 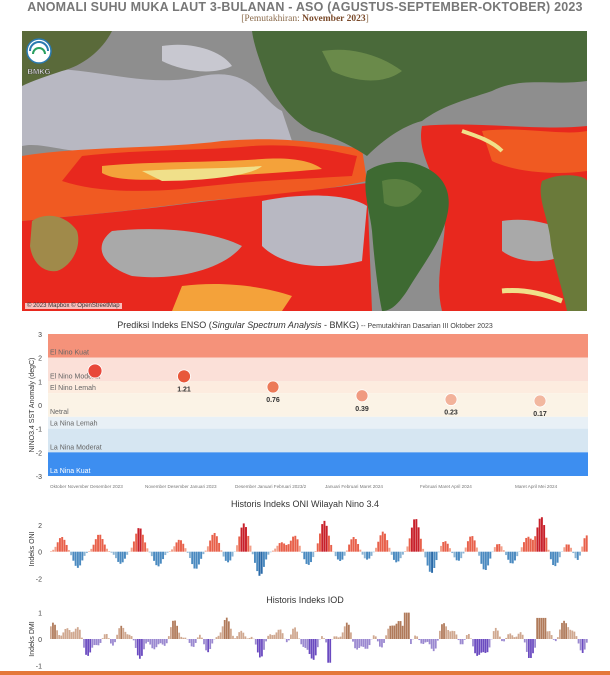 I want to click on map-attribution: © 2023 Mapbox © OpenStreetMap, so click(x=73, y=306).